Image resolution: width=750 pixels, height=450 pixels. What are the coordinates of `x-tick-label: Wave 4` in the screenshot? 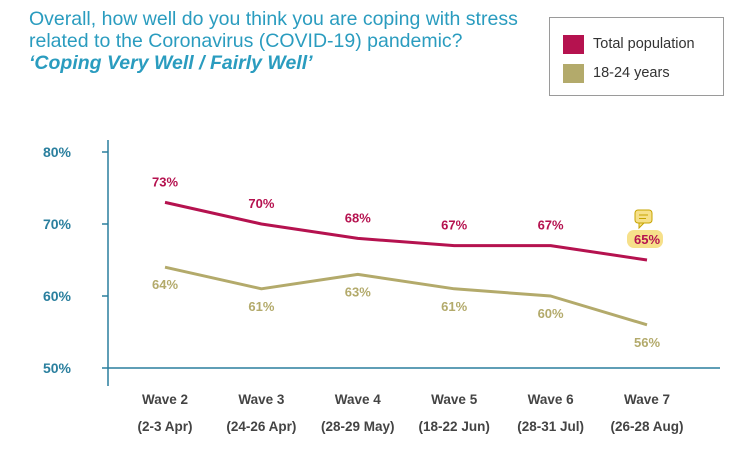 It's located at (358, 399).